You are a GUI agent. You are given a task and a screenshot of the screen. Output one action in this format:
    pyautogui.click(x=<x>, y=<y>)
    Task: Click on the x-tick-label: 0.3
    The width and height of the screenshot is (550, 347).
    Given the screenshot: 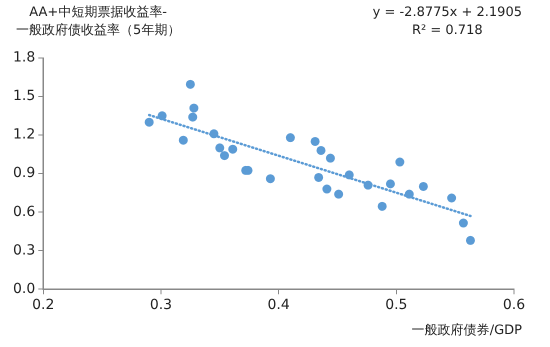 What is the action you would take?
    pyautogui.click(x=161, y=305)
    